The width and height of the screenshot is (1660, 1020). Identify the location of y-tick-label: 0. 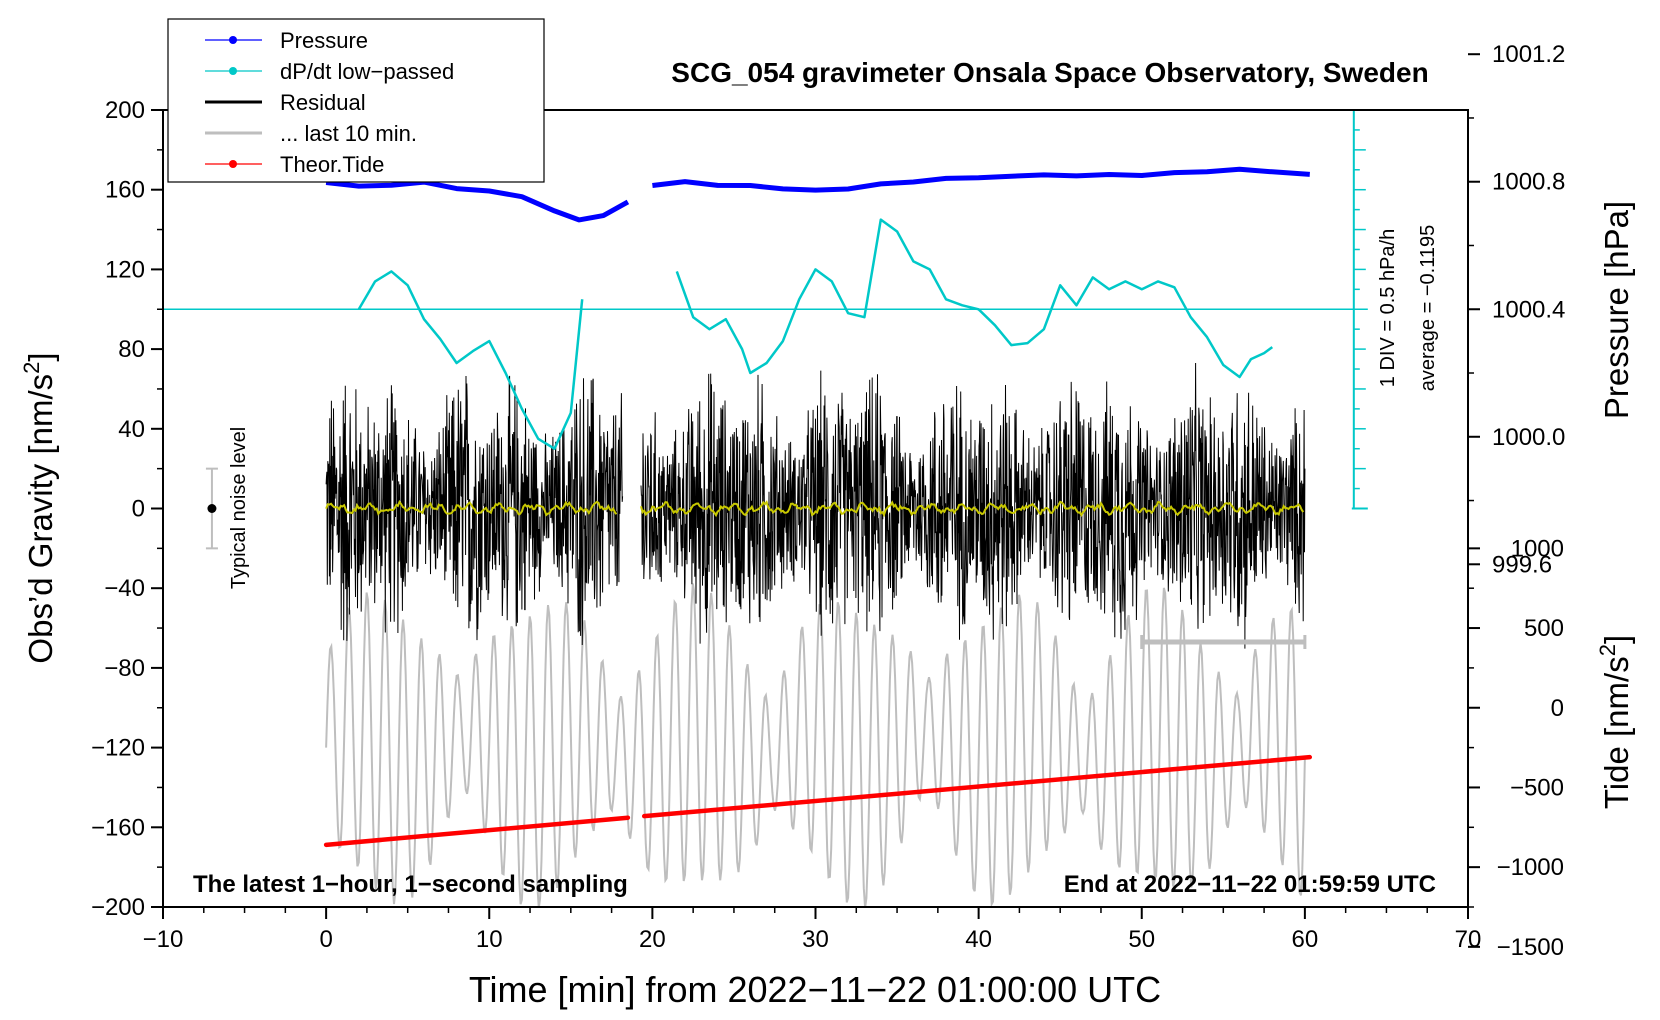
(138, 509).